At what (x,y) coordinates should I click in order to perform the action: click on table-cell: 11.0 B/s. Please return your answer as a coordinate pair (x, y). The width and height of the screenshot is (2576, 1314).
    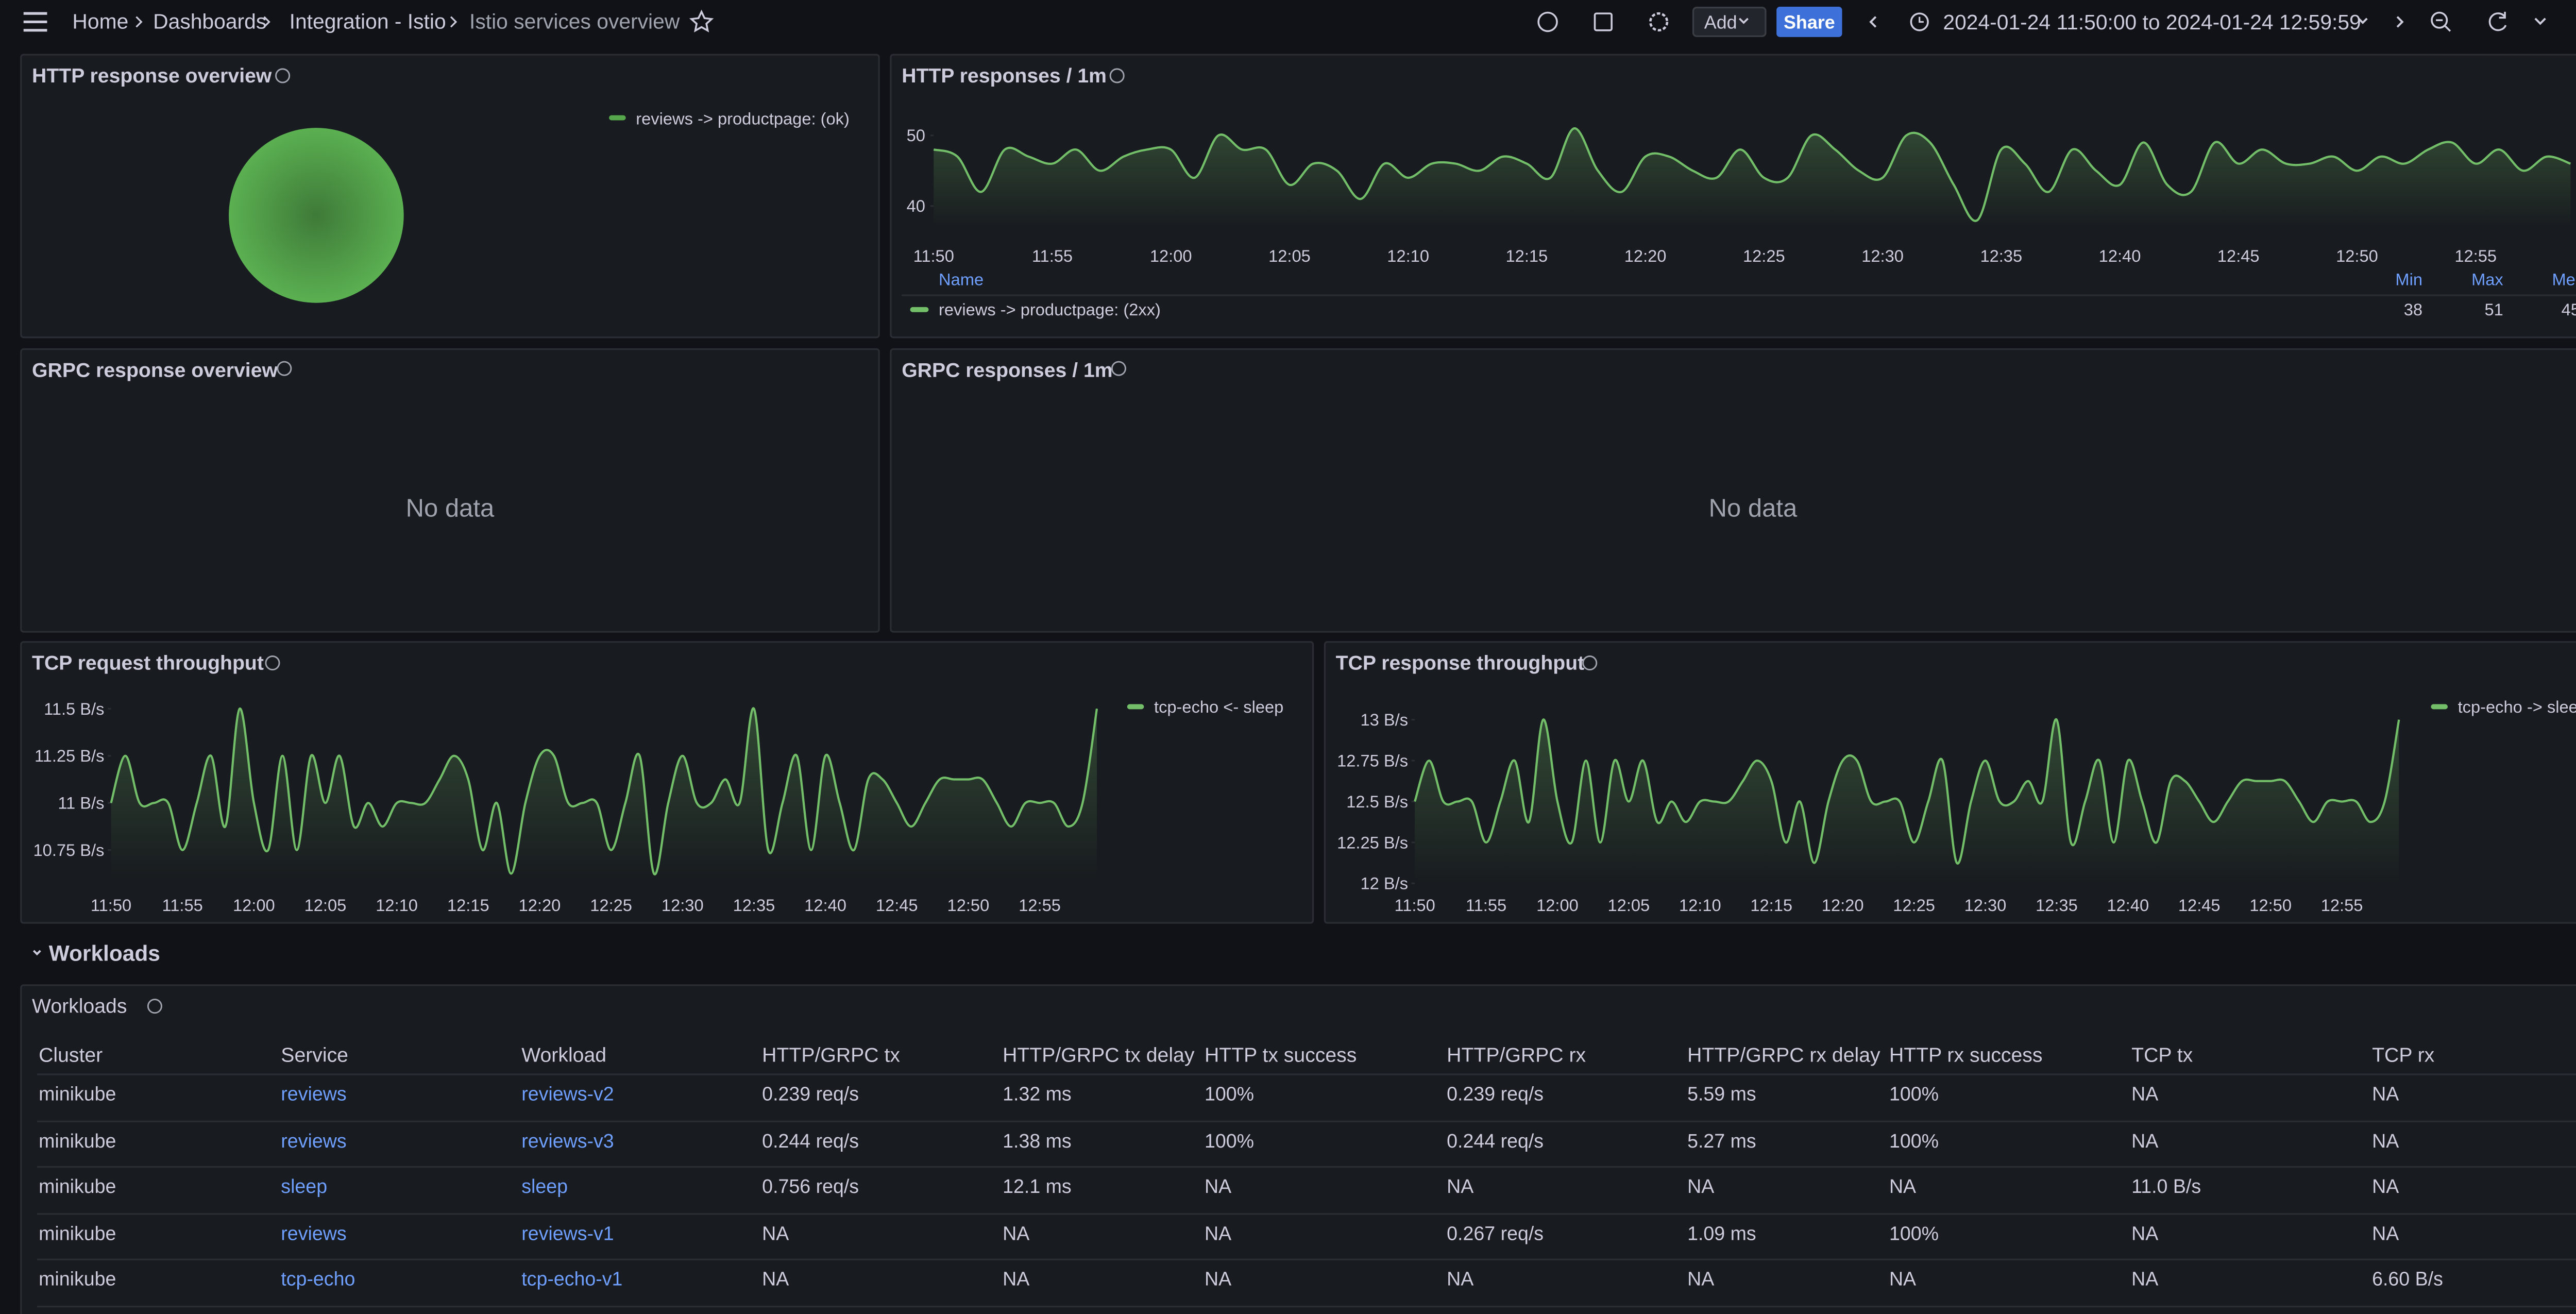
    Looking at the image, I should click on (2166, 1188).